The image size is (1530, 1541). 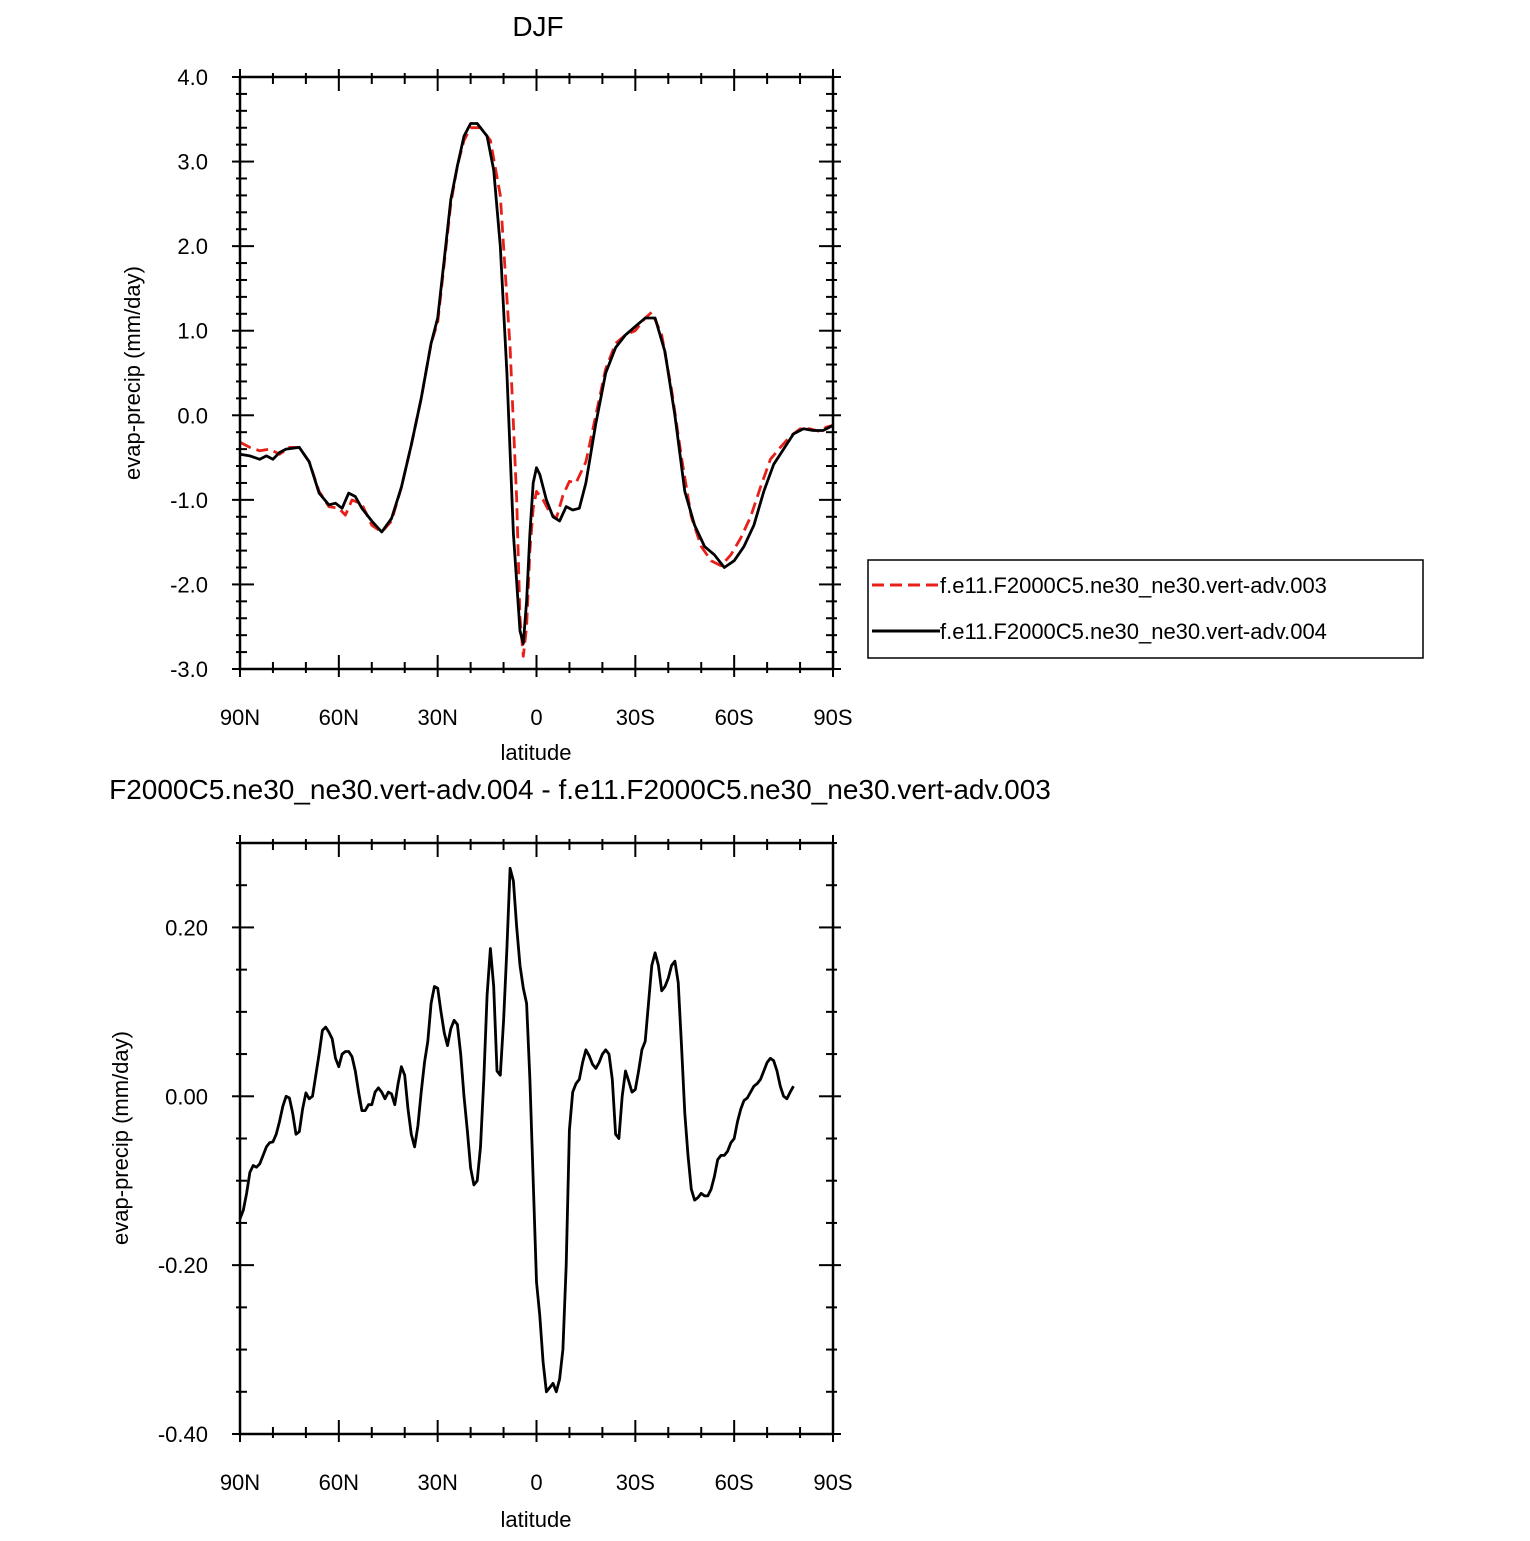 What do you see at coordinates (192, 415) in the screenshot?
I see `chart0-ytick-label: 0.0` at bounding box center [192, 415].